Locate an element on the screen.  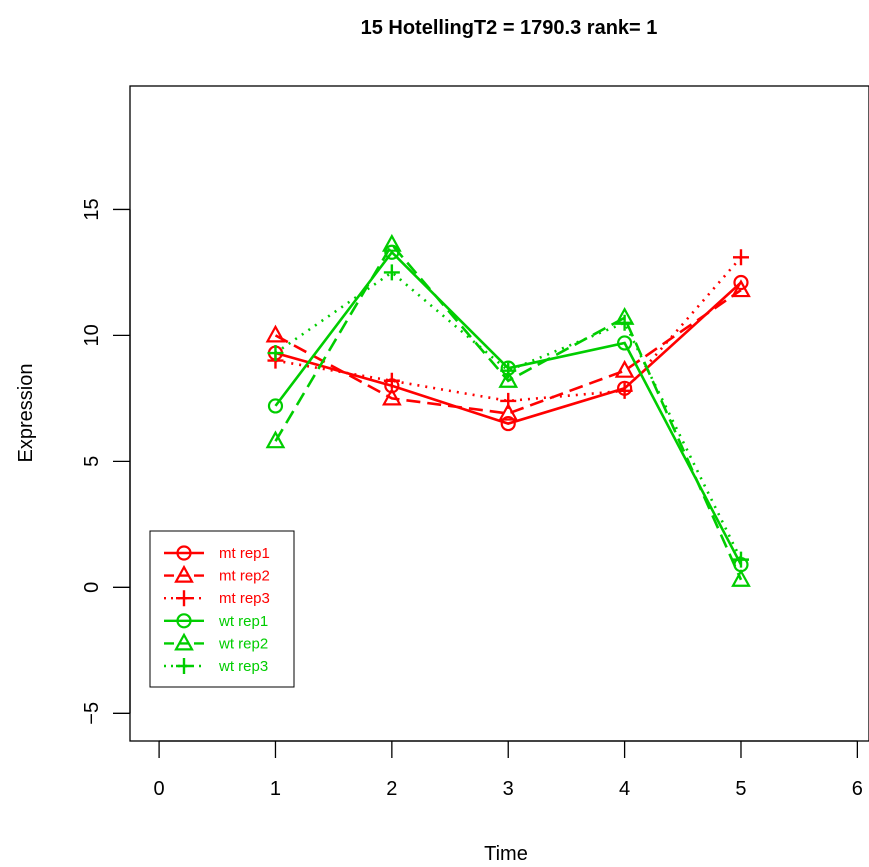
y-tick-label: −5 is located at coordinates (92, 713).